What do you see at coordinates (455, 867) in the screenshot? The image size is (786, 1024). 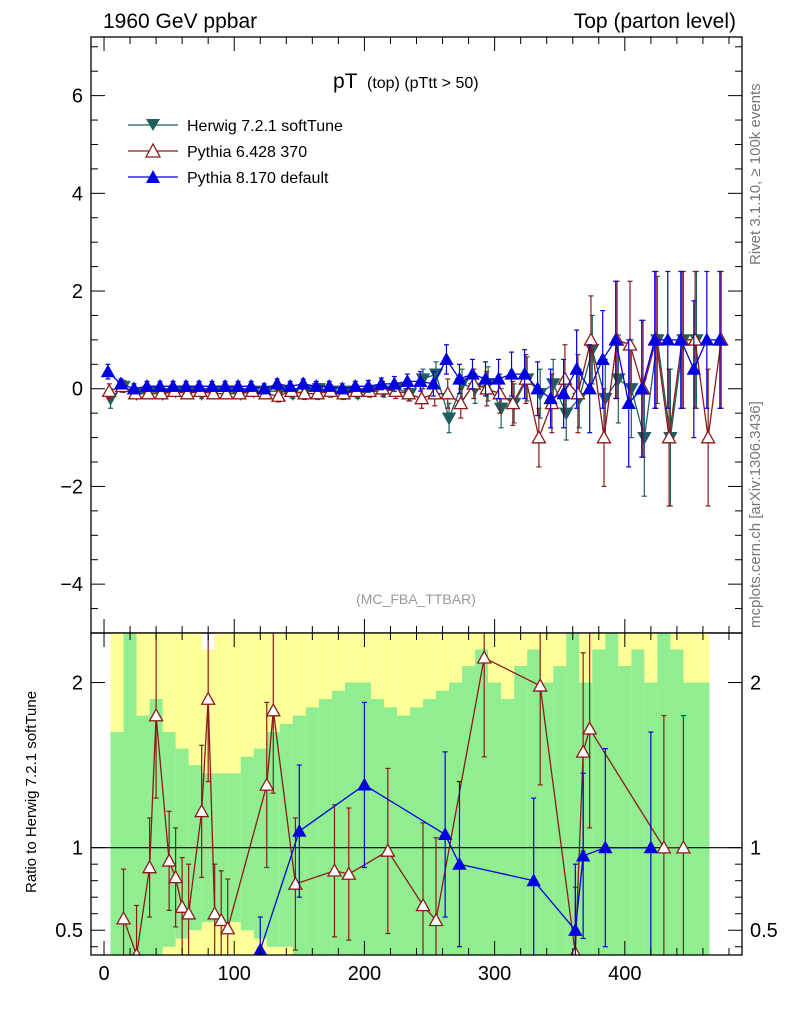 I see `ratio-line-pythia8` at bounding box center [455, 867].